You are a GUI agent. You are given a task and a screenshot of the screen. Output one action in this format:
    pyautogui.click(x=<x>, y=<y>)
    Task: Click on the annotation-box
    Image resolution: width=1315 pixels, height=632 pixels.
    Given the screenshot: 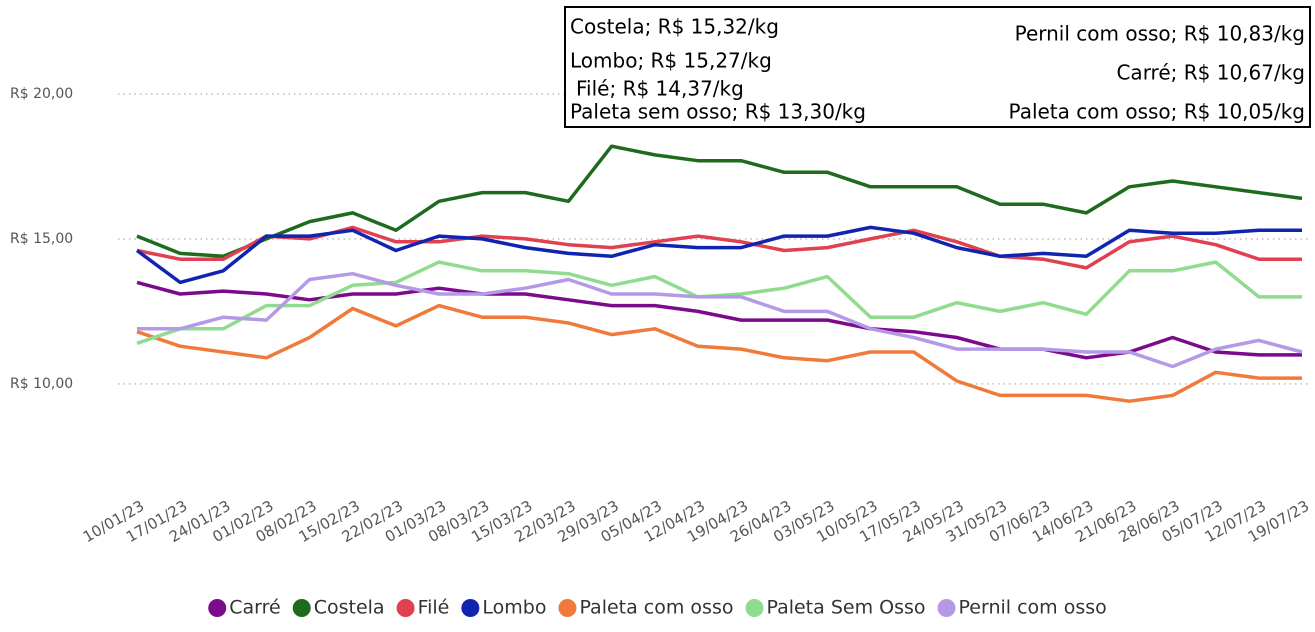 What is the action you would take?
    pyautogui.click(x=937, y=67)
    